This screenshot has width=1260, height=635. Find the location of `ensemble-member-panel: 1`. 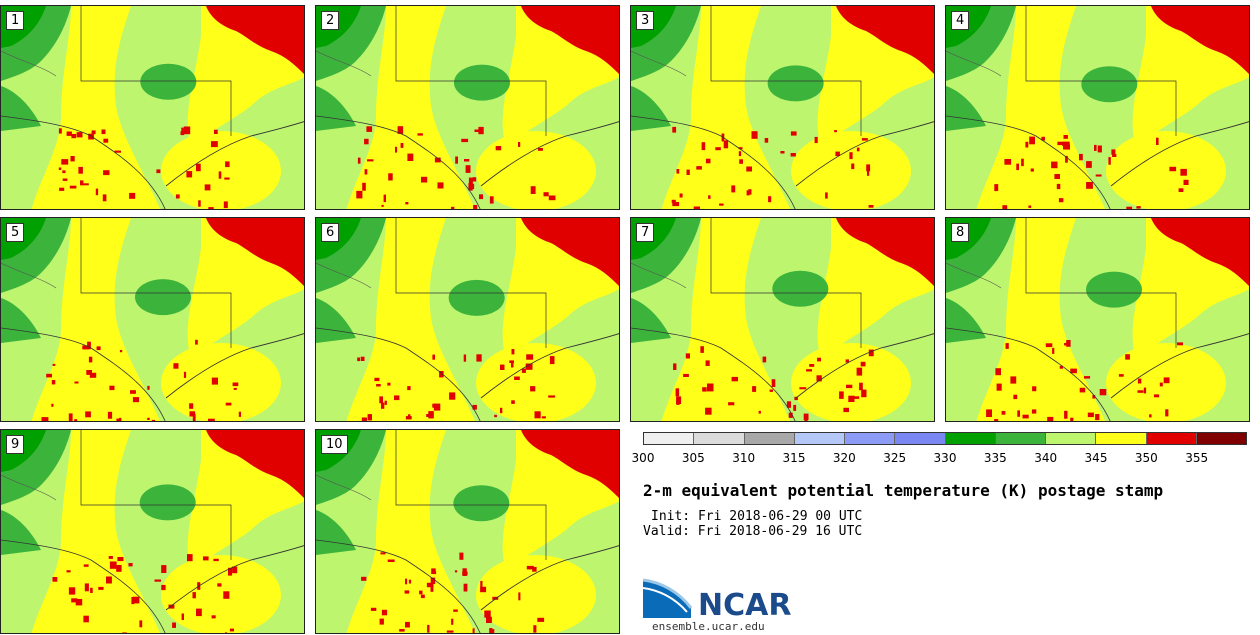

ensemble-member-panel: 1 is located at coordinates (152, 107).